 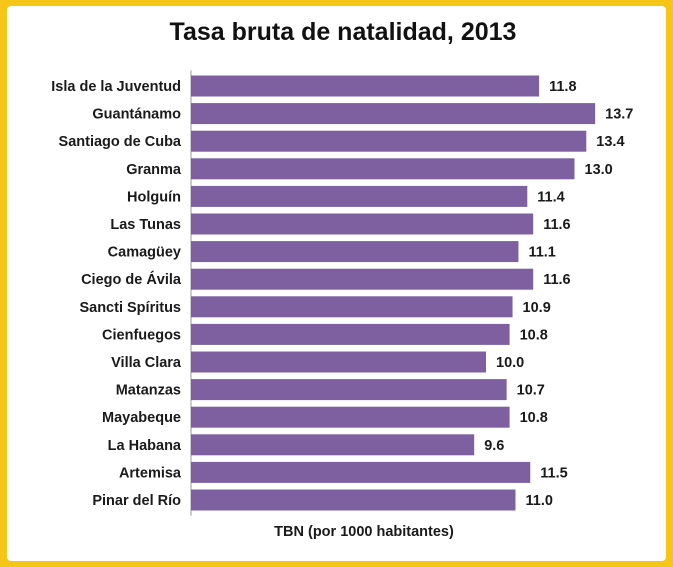 What do you see at coordinates (610, 142) in the screenshot?
I see `value-label: 13.4` at bounding box center [610, 142].